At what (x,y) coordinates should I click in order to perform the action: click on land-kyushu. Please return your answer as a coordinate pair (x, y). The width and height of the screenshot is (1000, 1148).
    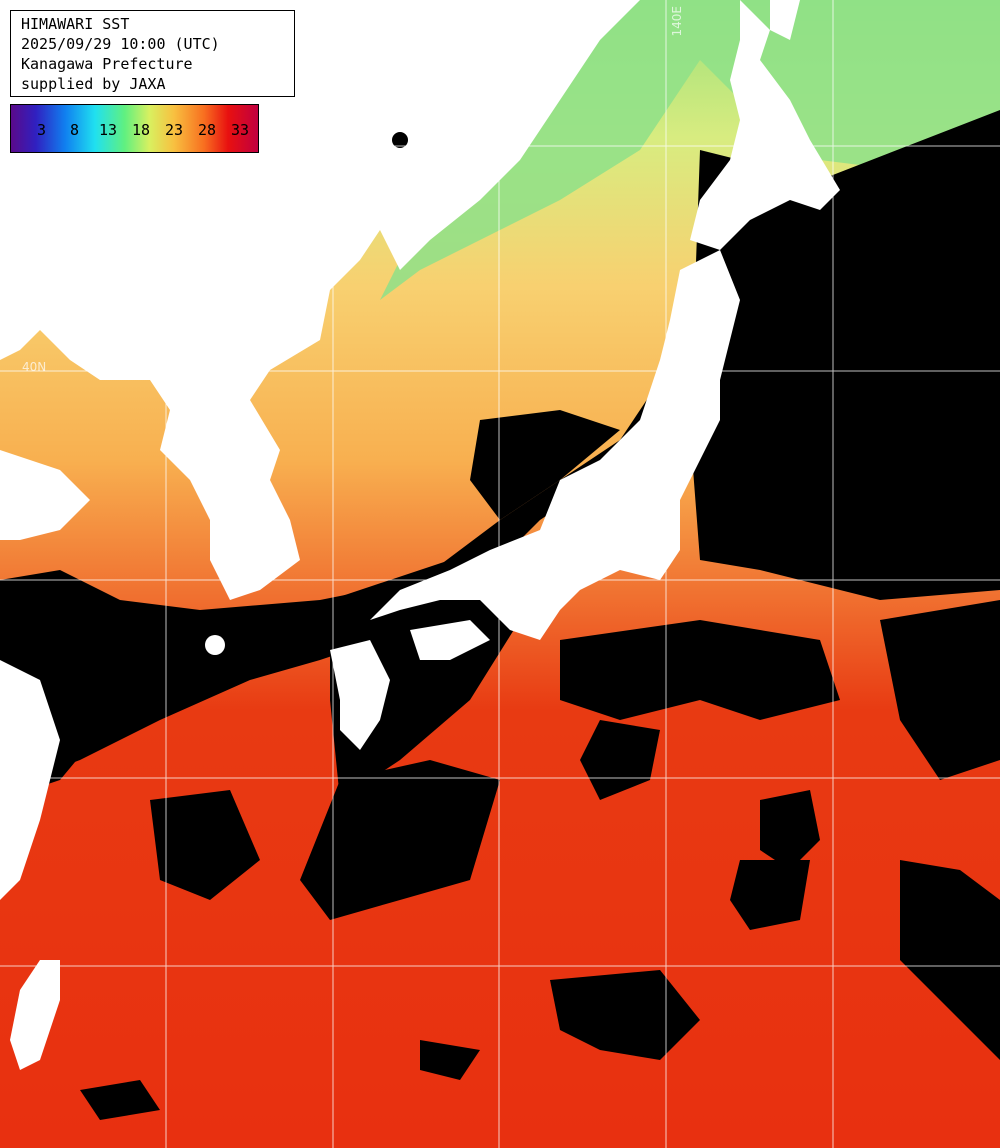
    Looking at the image, I should click on (360, 695).